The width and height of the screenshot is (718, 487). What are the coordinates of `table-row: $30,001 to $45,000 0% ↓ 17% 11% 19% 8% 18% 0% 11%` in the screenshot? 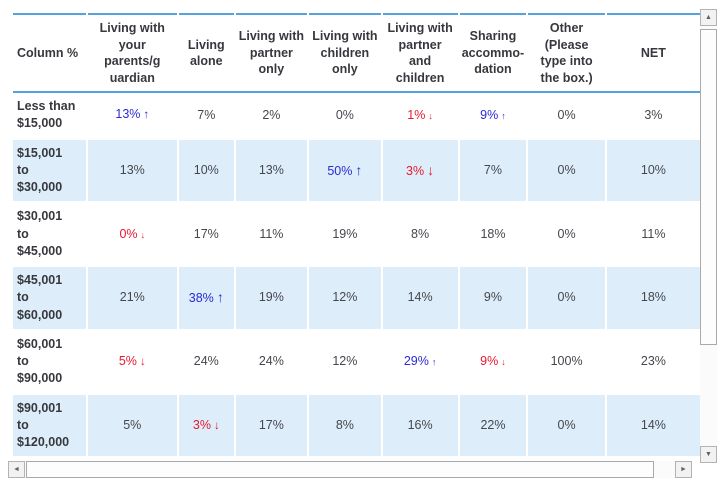 It's located at (357, 234).